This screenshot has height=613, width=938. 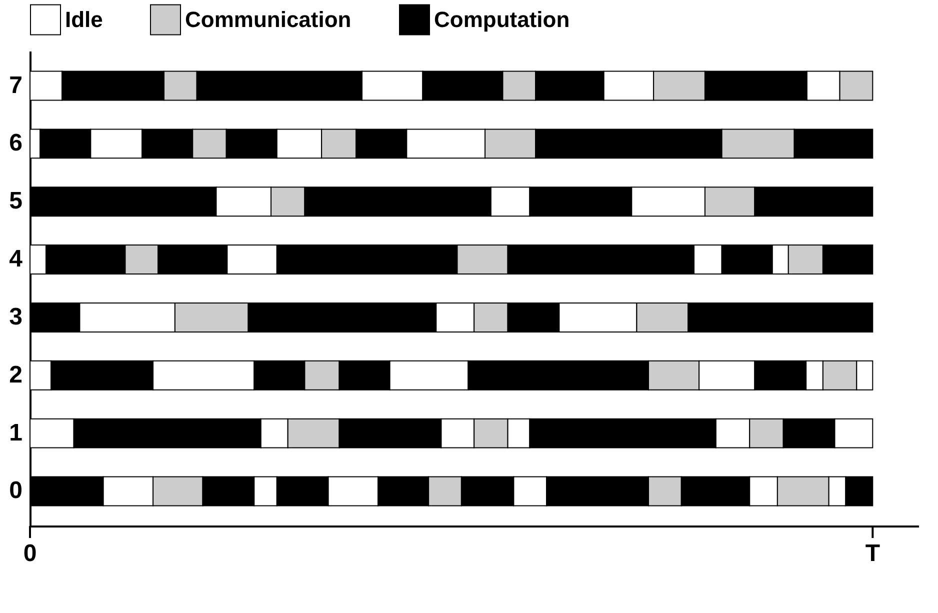 What do you see at coordinates (872, 553) in the screenshot?
I see `text: T` at bounding box center [872, 553].